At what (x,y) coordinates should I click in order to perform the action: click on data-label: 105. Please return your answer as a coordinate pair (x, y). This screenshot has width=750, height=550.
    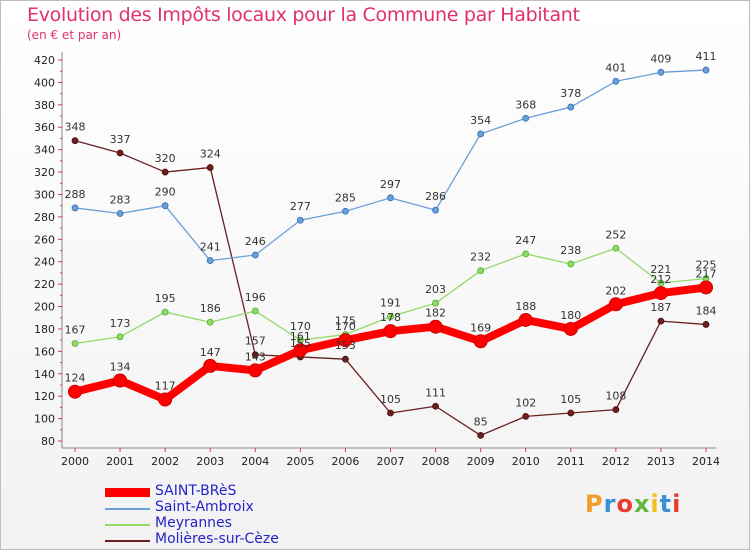
    Looking at the image, I should click on (570, 399).